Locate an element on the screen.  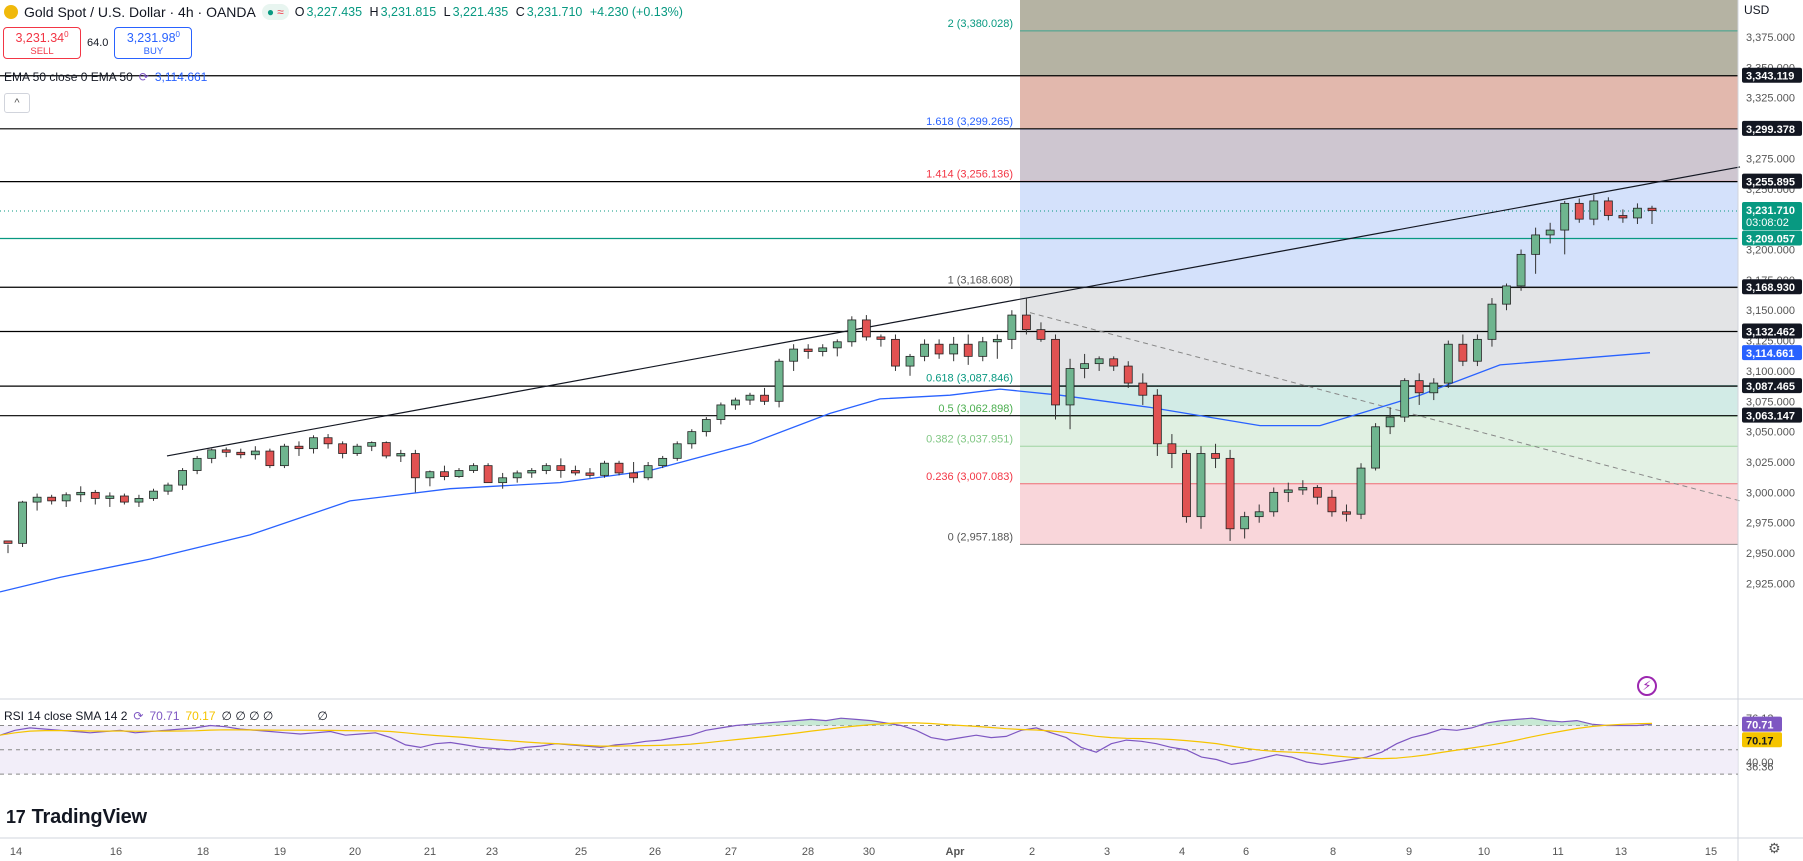
collapse-legend-button: ^ is located at coordinates (17, 103).